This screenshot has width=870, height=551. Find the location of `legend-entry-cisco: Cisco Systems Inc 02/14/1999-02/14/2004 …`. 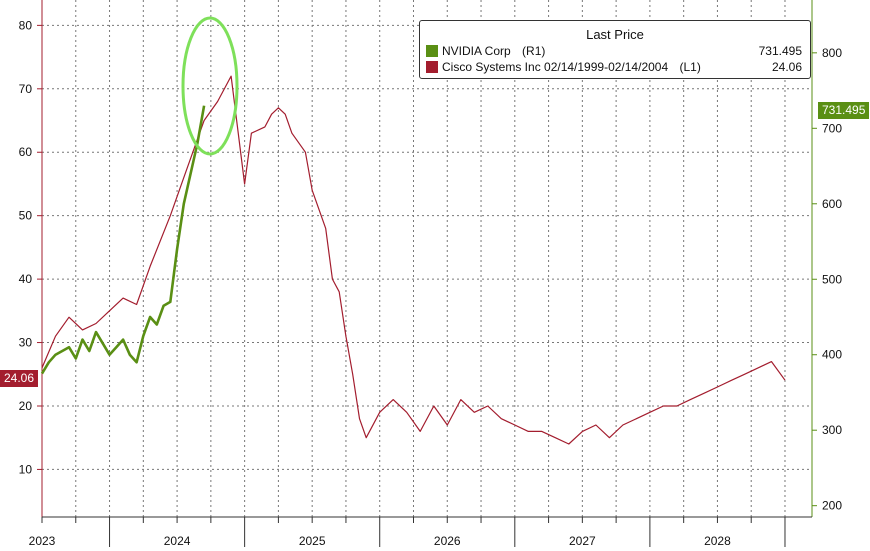

legend-entry-cisco: Cisco Systems Inc 02/14/1999-02/14/2004 … is located at coordinates (614, 68).